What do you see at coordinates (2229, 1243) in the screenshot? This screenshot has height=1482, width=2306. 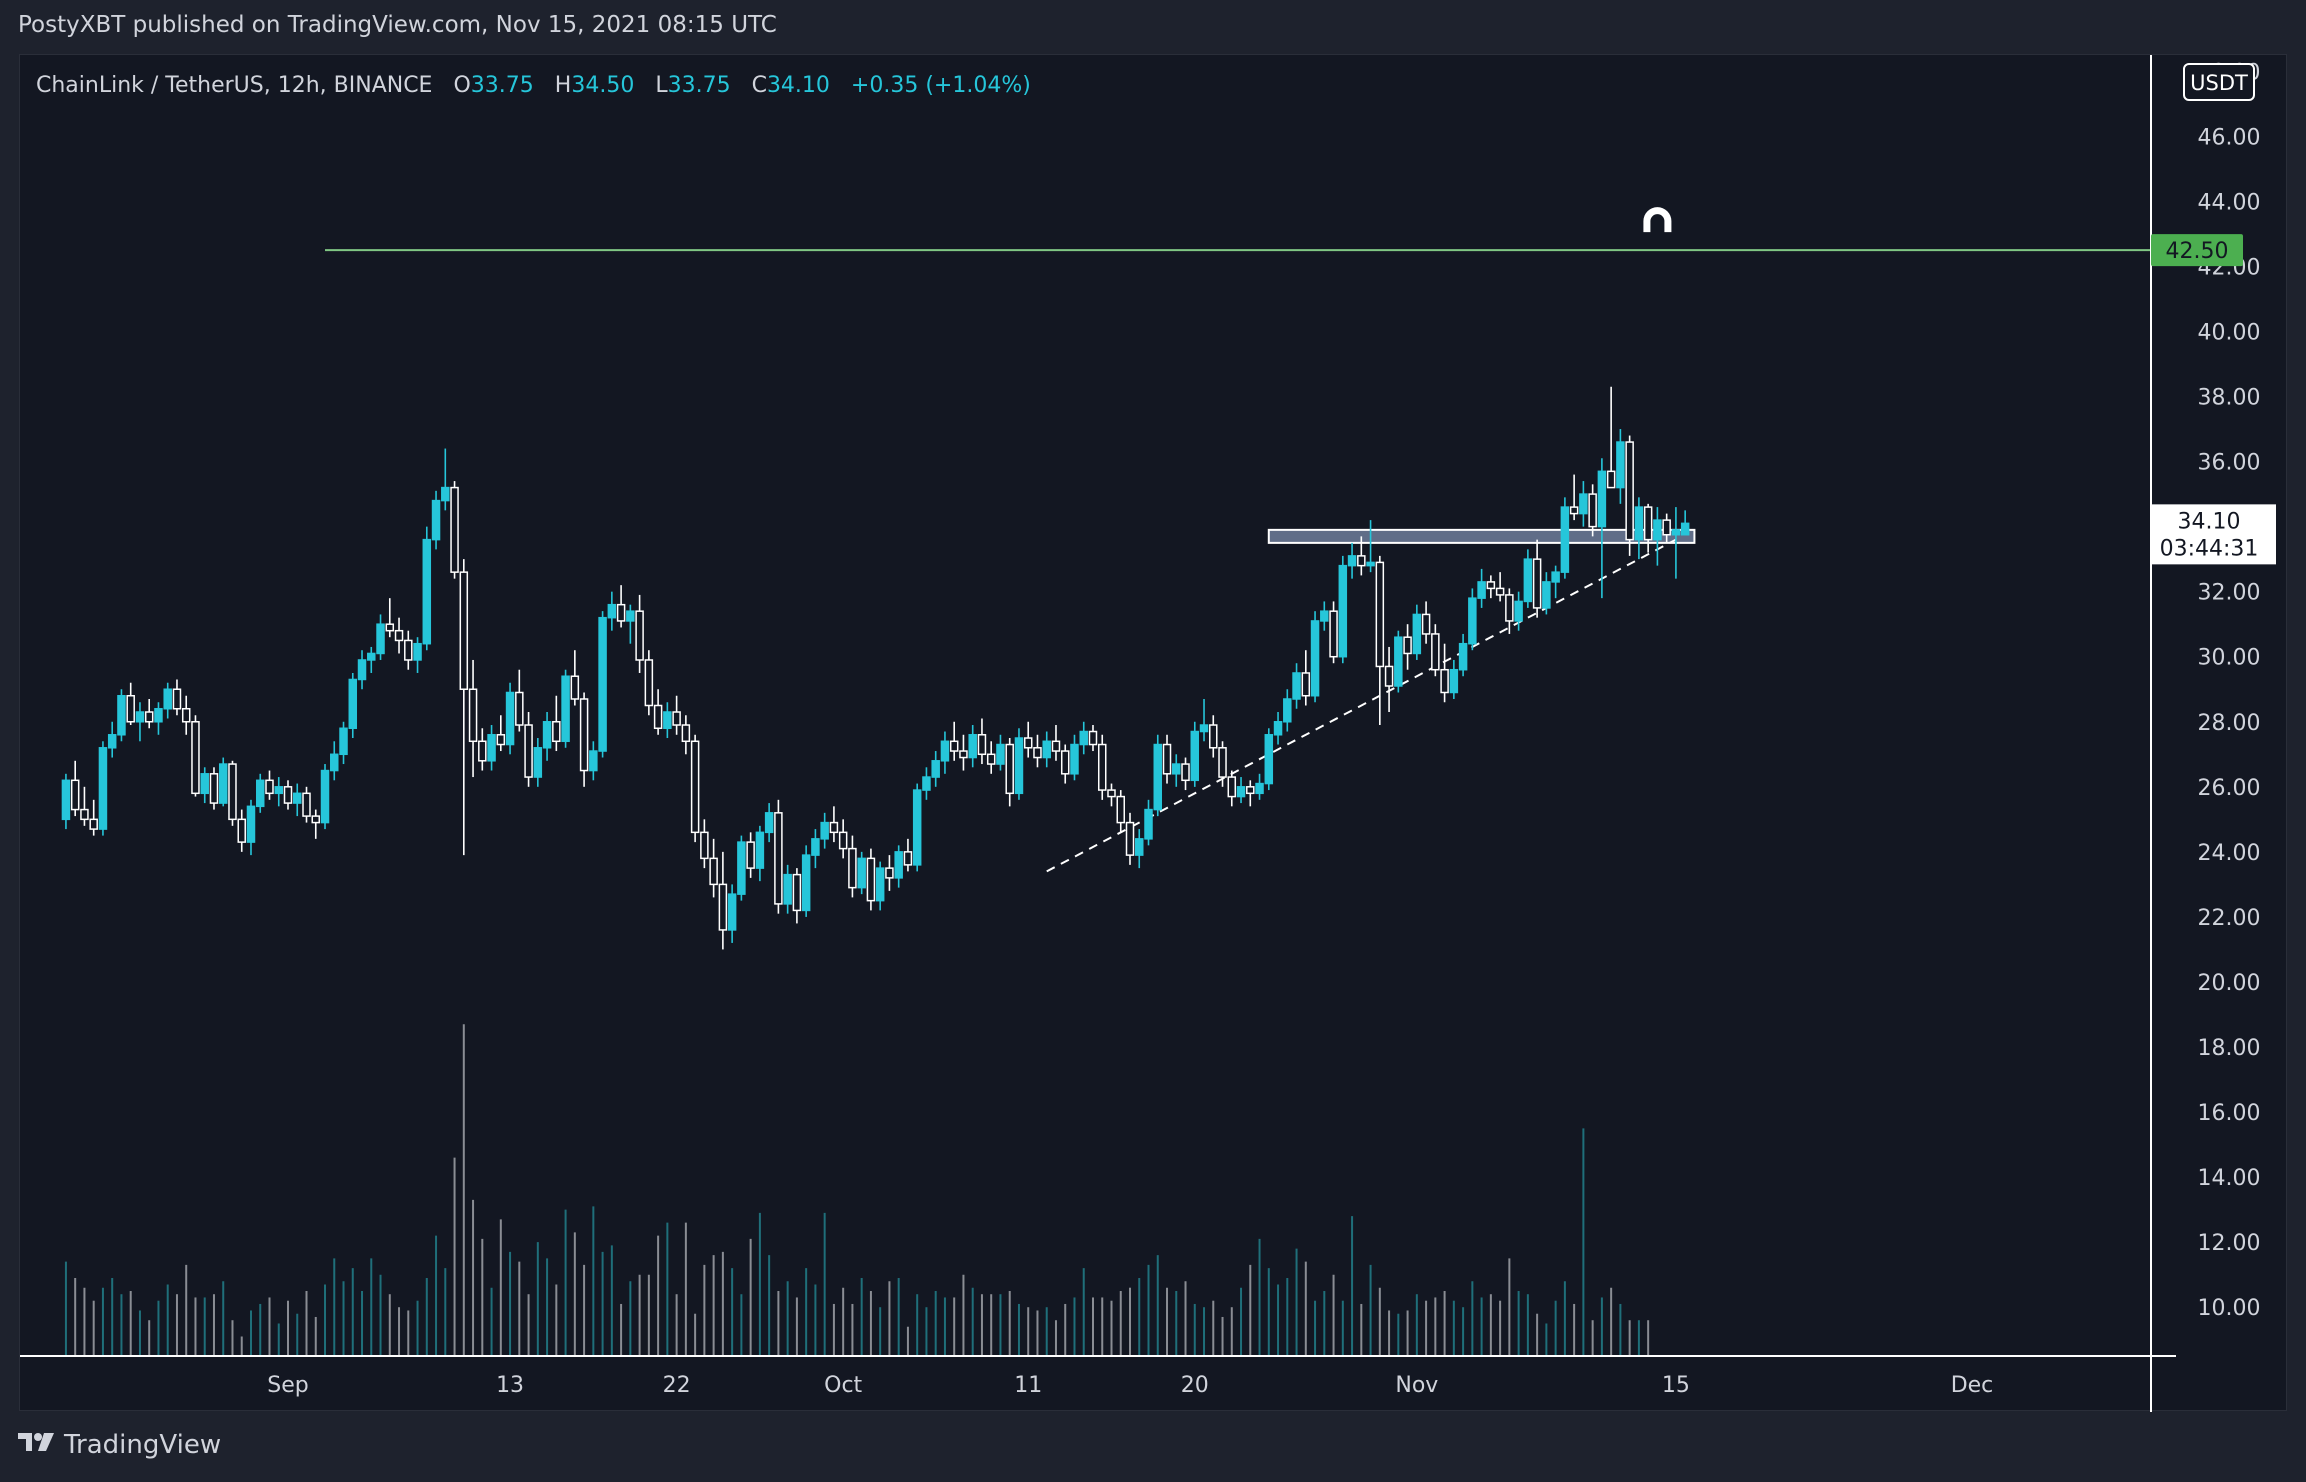 I see `price-tick-label: 12.00` at bounding box center [2229, 1243].